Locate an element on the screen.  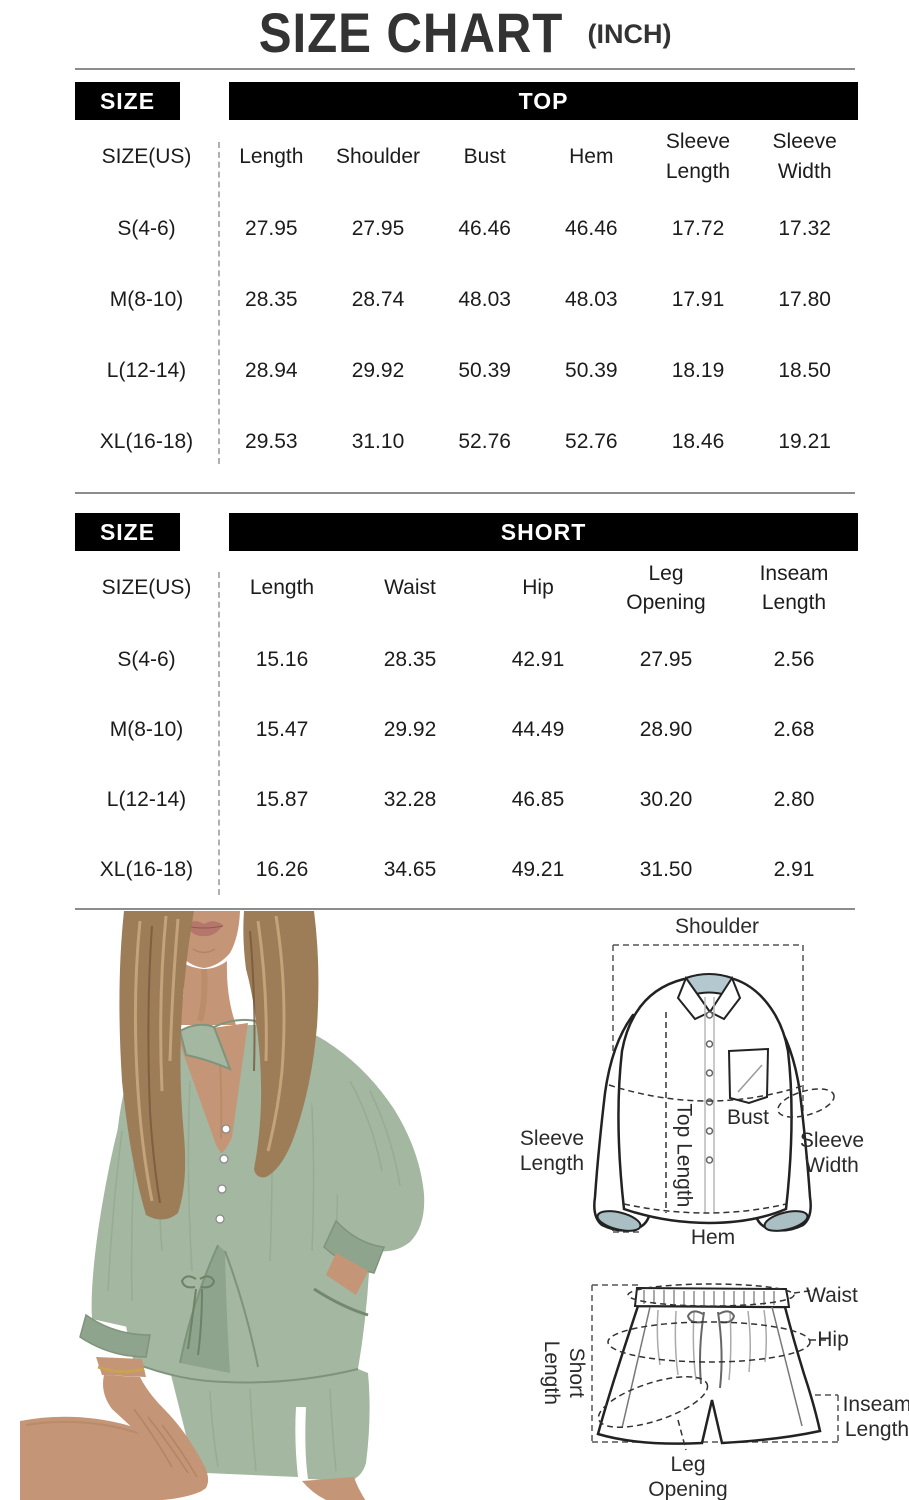
label-sleeve-width: Sleeve Width is located at coordinates (832, 1153).